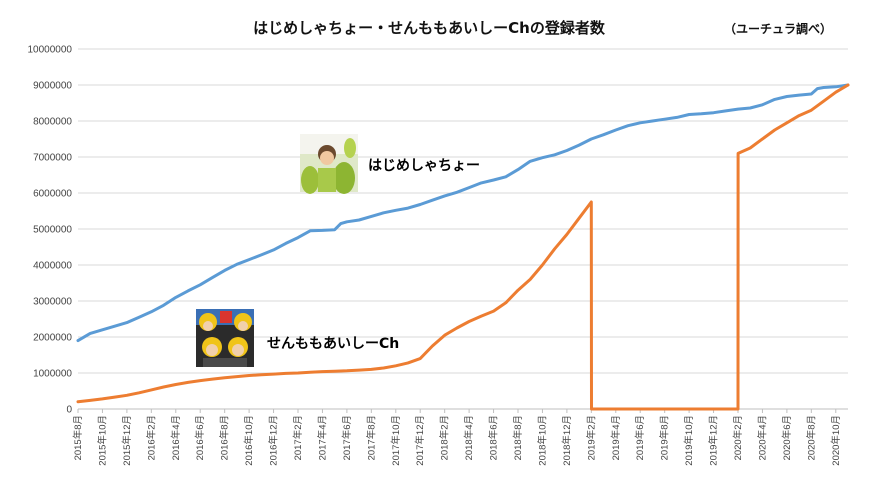  Describe the element at coordinates (52, 230) in the screenshot. I see `y-tick-label: 5000000` at that location.